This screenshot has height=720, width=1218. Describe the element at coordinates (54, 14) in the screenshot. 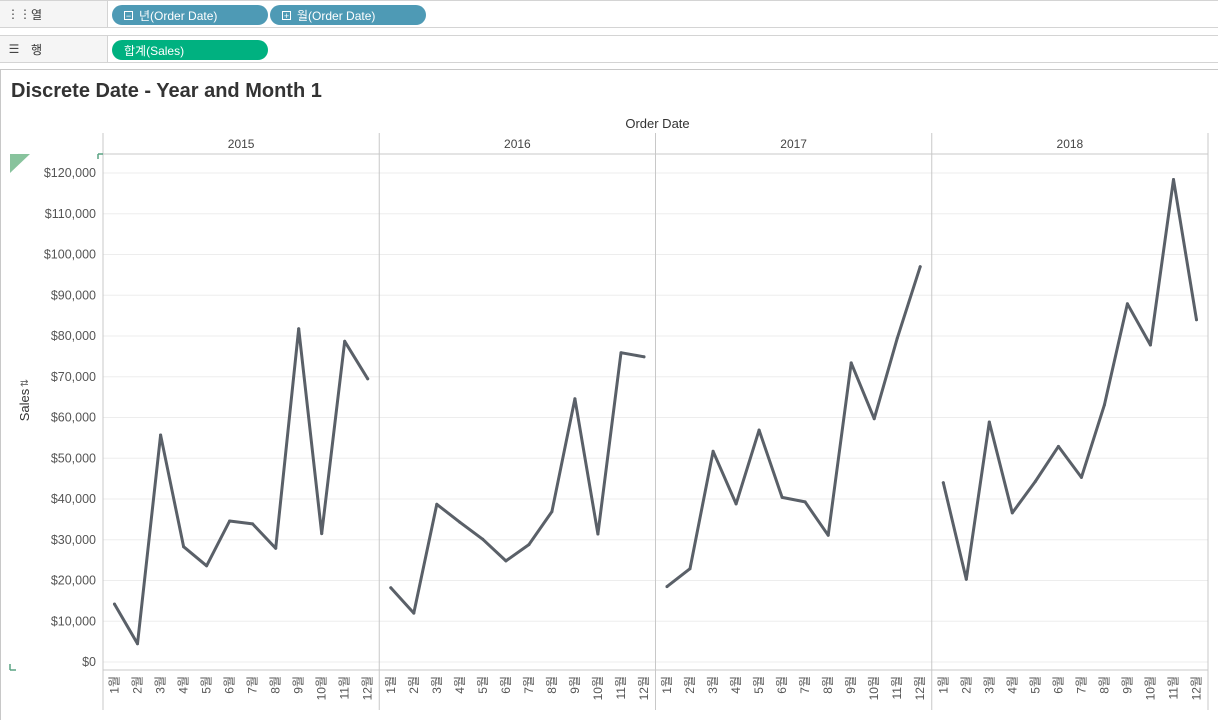

I see `columns-shelf-label: ⋮⋮ 열` at that location.